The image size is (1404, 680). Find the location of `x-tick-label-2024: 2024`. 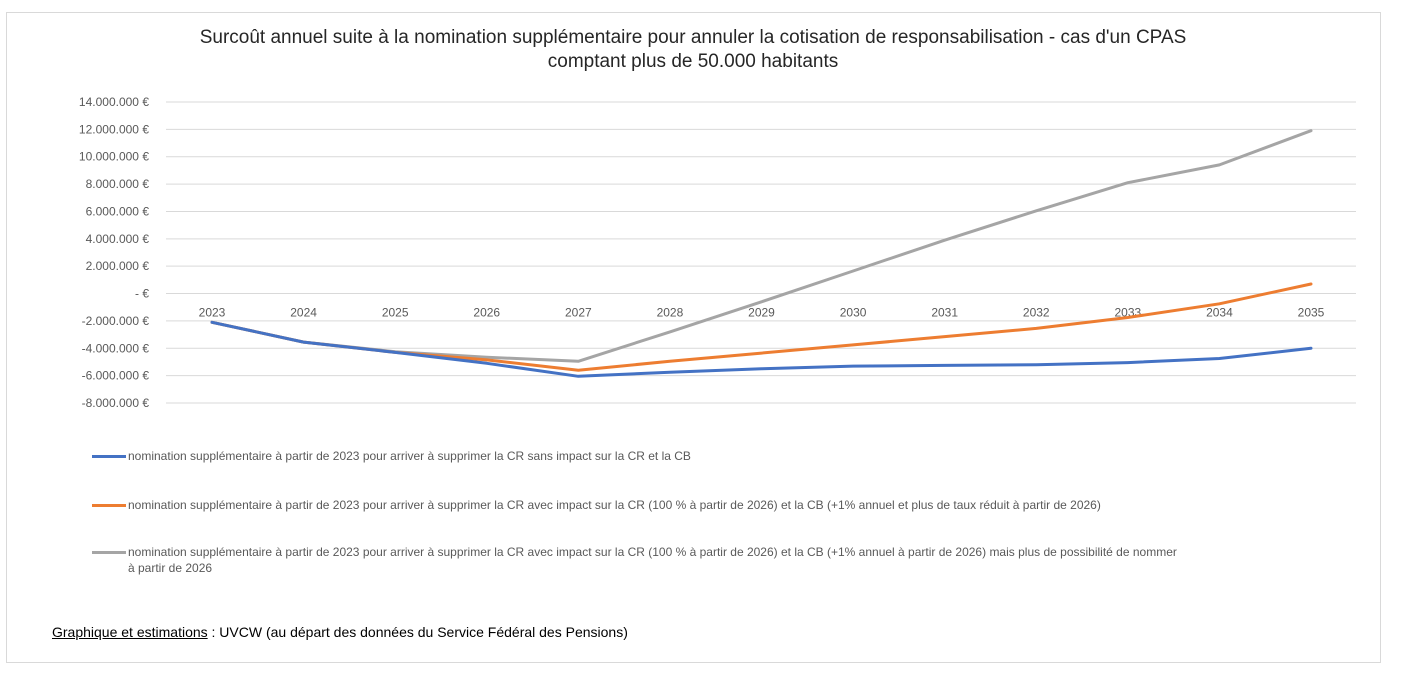

x-tick-label-2024: 2024 is located at coordinates (303, 313).